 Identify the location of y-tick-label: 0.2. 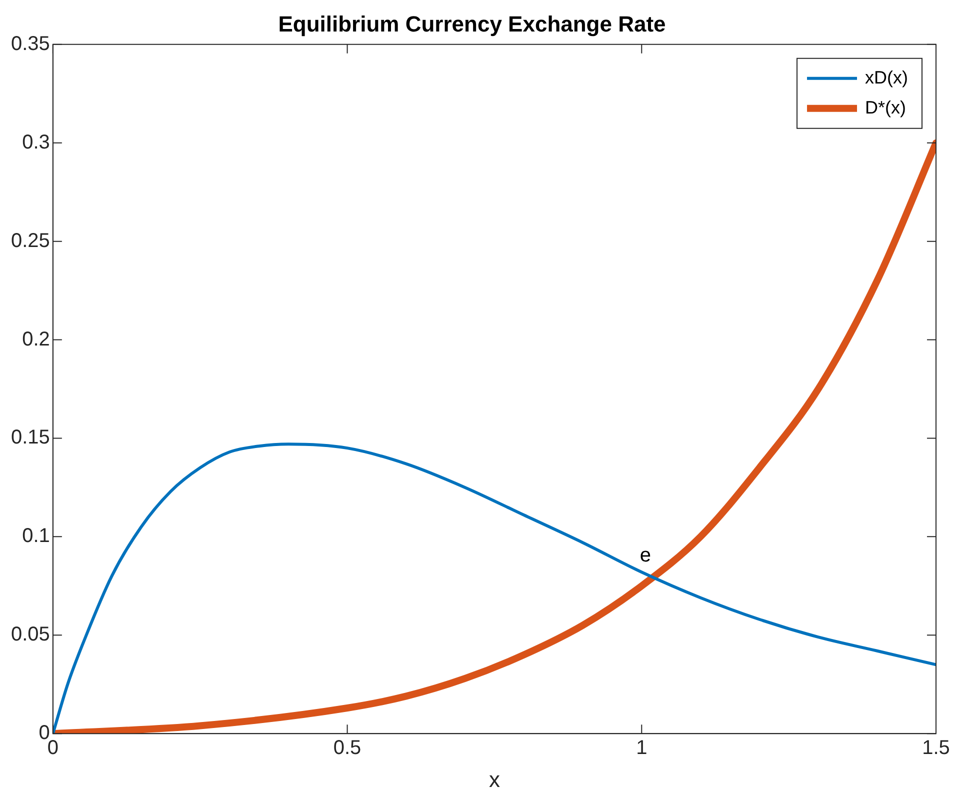
(36, 339).